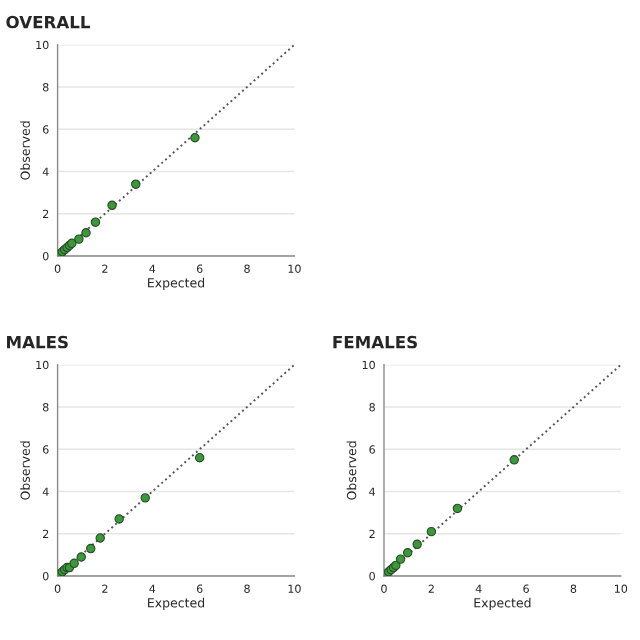  Describe the element at coordinates (375, 342) in the screenshot. I see `chart-title: FEMALES` at that location.